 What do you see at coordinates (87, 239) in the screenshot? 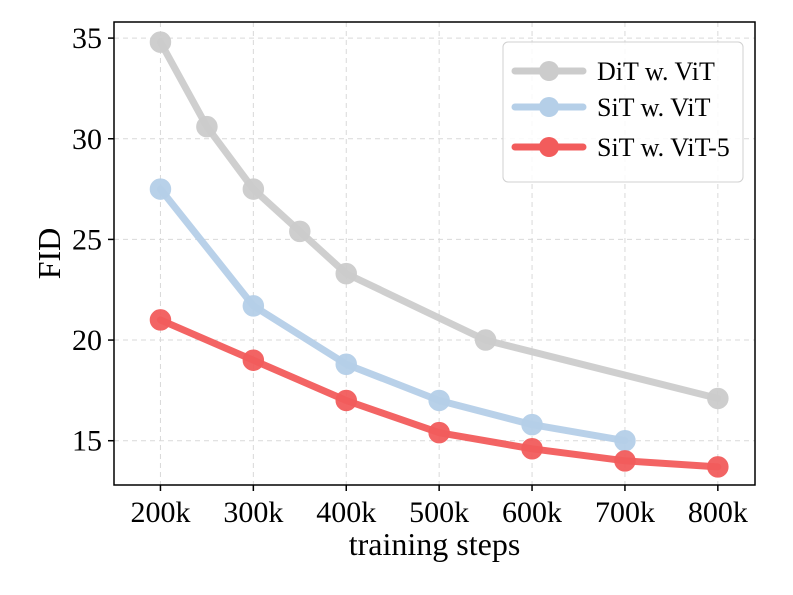
I see `y-tick-label: 25` at bounding box center [87, 239].